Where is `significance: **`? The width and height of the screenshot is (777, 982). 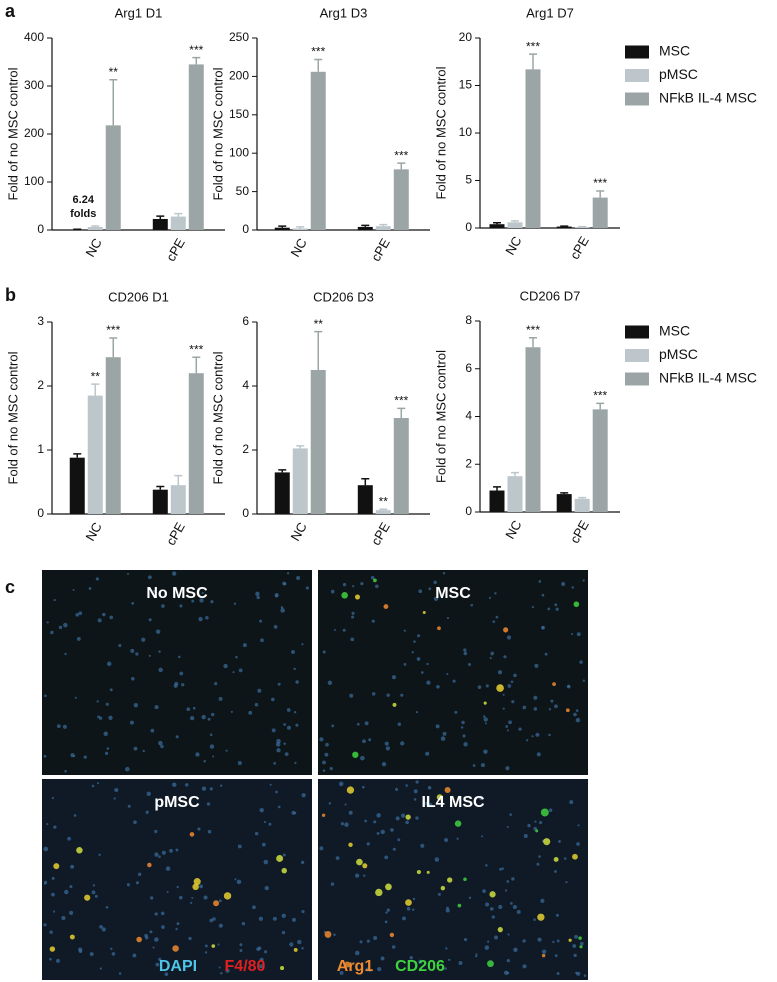 significance: ** is located at coordinates (96, 376).